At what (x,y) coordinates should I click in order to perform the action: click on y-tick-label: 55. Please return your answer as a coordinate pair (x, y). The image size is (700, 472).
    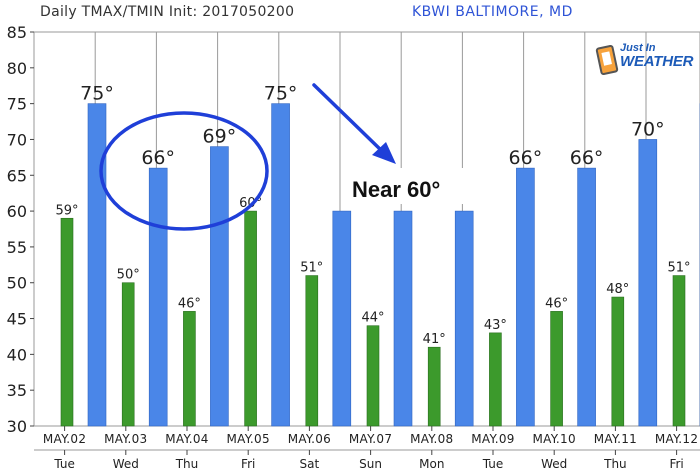
    Looking at the image, I should click on (17, 247).